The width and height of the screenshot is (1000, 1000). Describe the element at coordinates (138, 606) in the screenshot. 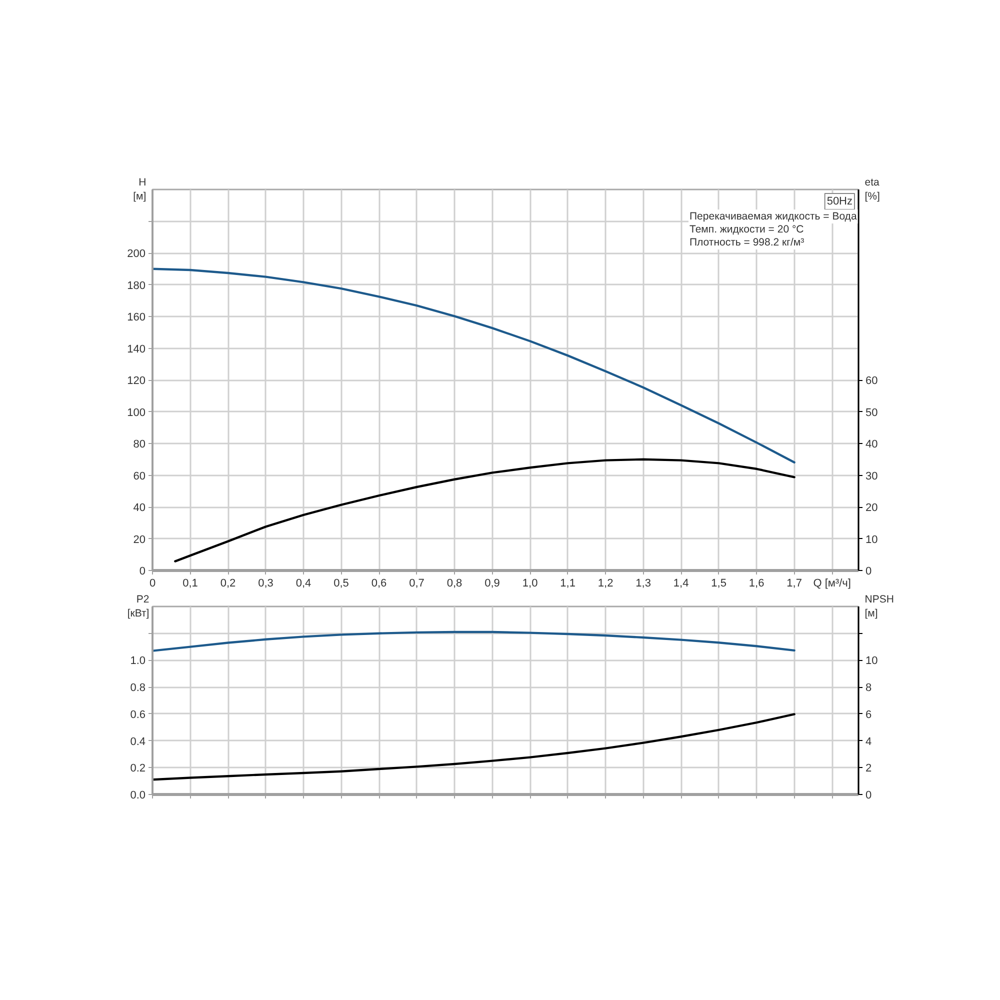

I see `y-axis-title: P2 [кВт]` at that location.